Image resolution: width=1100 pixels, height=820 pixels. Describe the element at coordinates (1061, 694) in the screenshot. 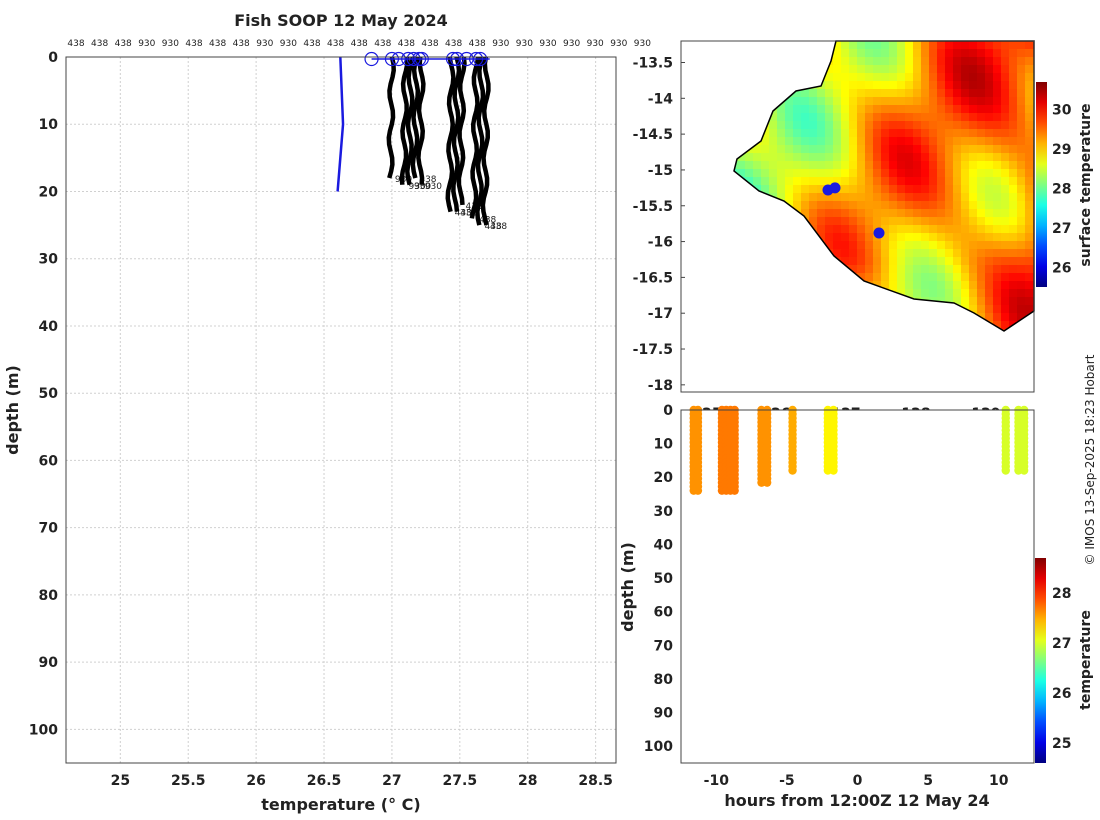

I see `temp-colorbar-tick: 26` at that location.